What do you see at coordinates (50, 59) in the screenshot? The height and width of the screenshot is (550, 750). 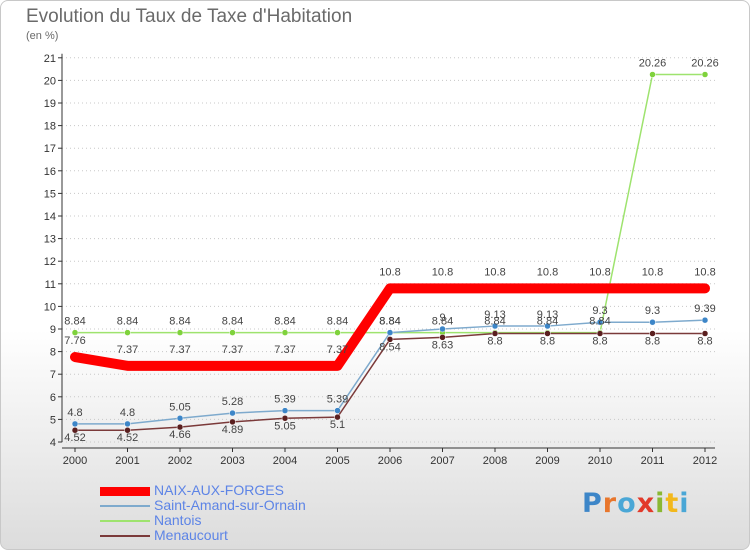 I see `y-tick-label: 21` at bounding box center [50, 59].